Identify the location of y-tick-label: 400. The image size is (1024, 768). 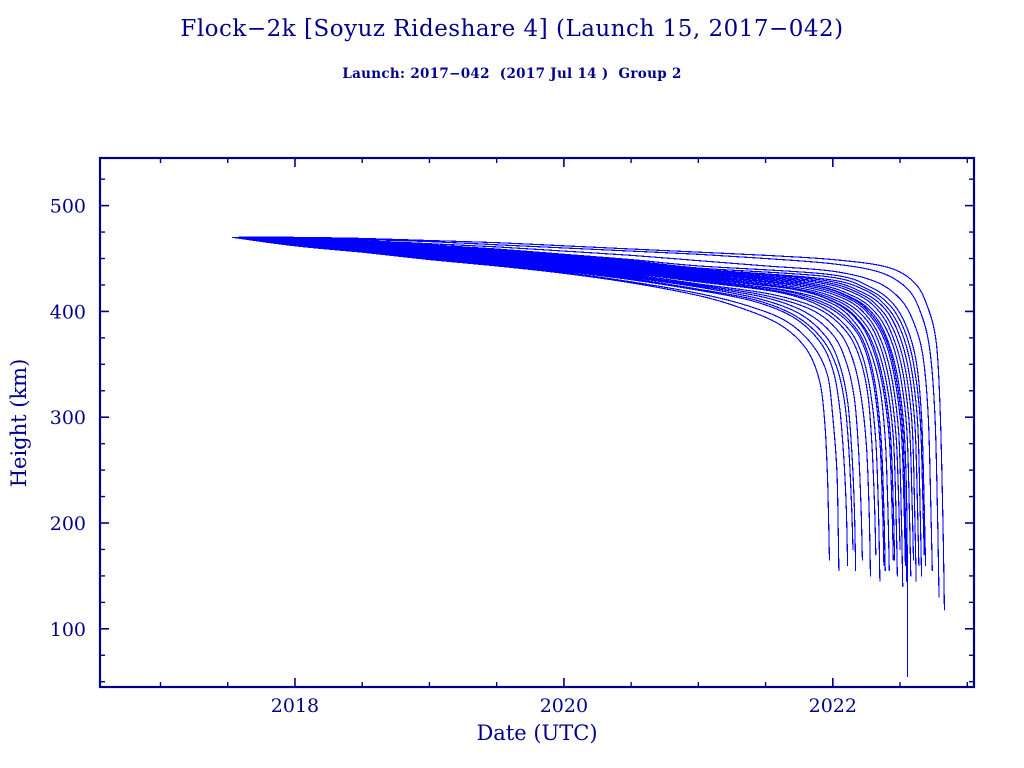
(68, 312).